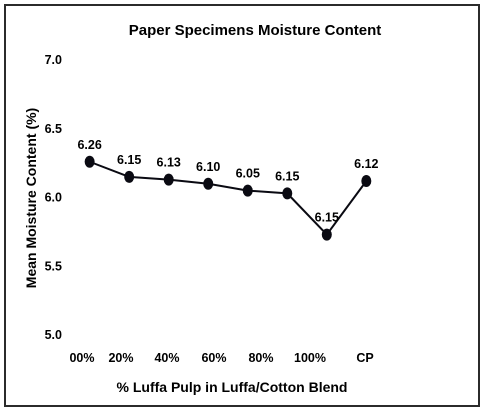  What do you see at coordinates (213, 358) in the screenshot?
I see `x-tick-label: 60%` at bounding box center [213, 358].